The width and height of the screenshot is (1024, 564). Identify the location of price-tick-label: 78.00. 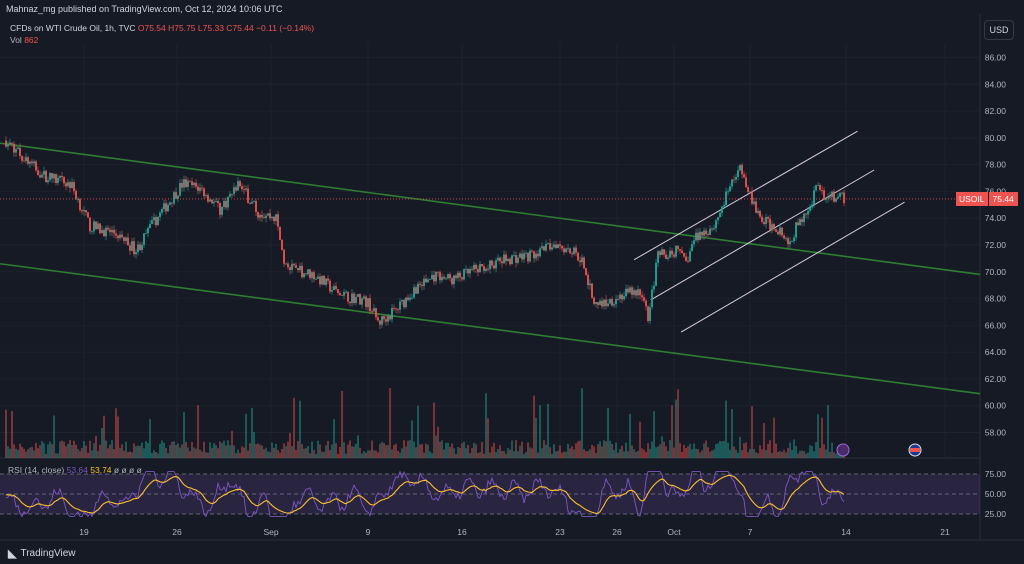
(996, 165).